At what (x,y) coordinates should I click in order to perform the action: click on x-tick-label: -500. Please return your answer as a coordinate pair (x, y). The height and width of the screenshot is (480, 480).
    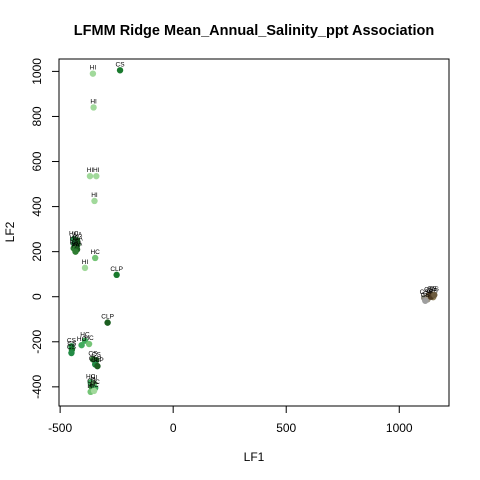
    Looking at the image, I should click on (60, 428).